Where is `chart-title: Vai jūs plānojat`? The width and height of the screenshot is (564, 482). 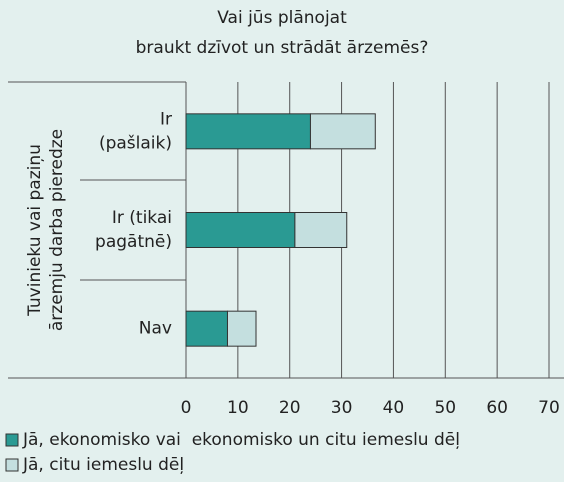
chart-title: Vai jūs plānojat is located at coordinates (282, 18).